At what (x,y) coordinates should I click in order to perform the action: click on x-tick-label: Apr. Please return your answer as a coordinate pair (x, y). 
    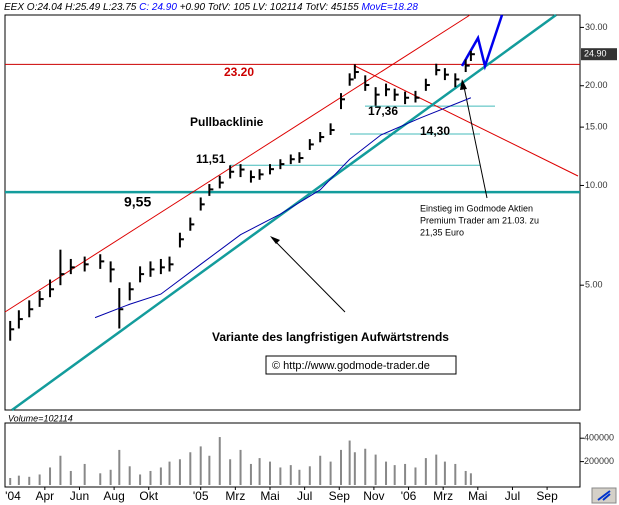
    Looking at the image, I should click on (44, 496).